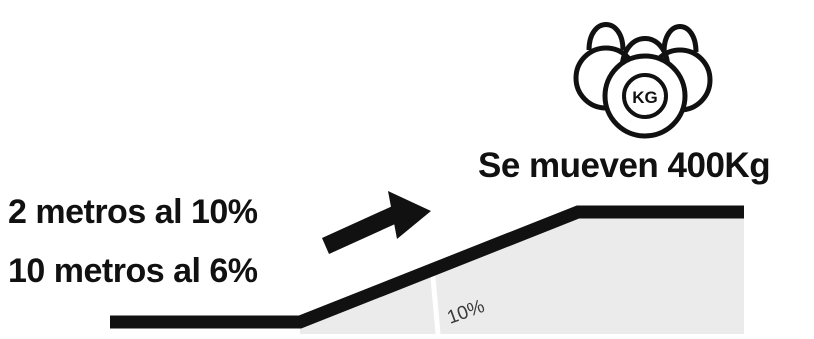 Image resolution: width=814 pixels, height=339 pixels. What do you see at coordinates (376, 222) in the screenshot?
I see `direction-arrow-icon` at bounding box center [376, 222].